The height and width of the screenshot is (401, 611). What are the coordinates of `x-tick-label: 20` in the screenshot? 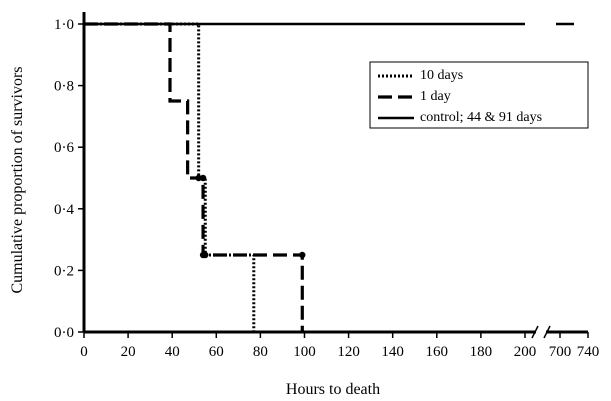 It's located at (128, 352).